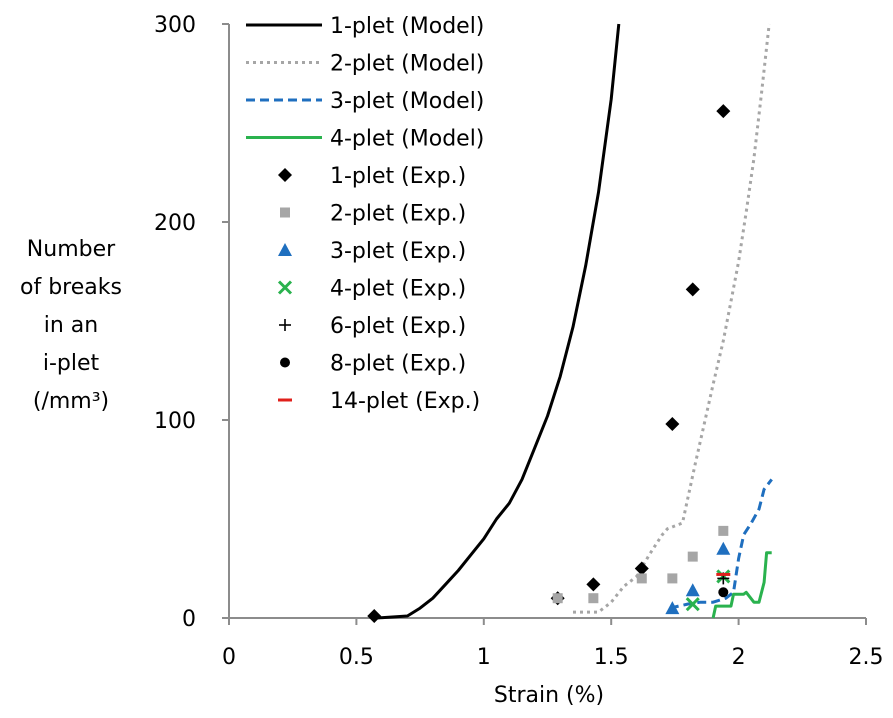  What do you see at coordinates (398, 326) in the screenshot?
I see `legend-label: 6-plet (Exp.)` at bounding box center [398, 326].